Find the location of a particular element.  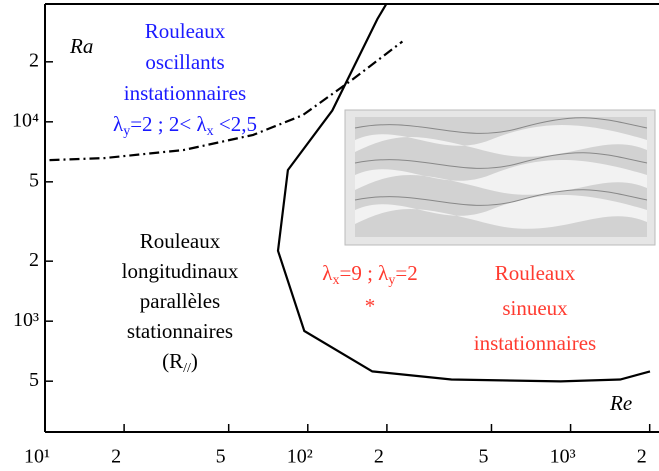

annotation-line: λy​=2 ; 2< λx​ <2,5 is located at coordinates (185, 125).